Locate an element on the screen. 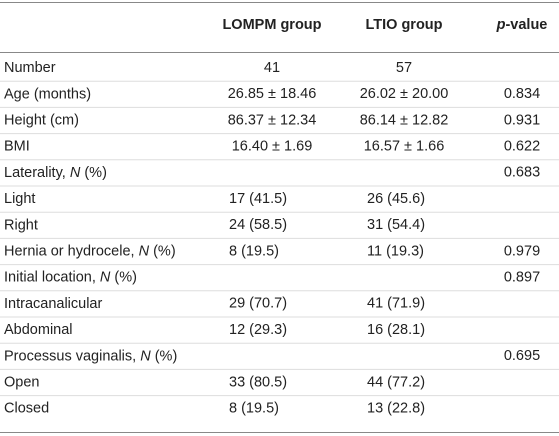 Image resolution: width=559 pixels, height=436 pixels. cell-text: Laterality, N (%) is located at coordinates (55, 173).